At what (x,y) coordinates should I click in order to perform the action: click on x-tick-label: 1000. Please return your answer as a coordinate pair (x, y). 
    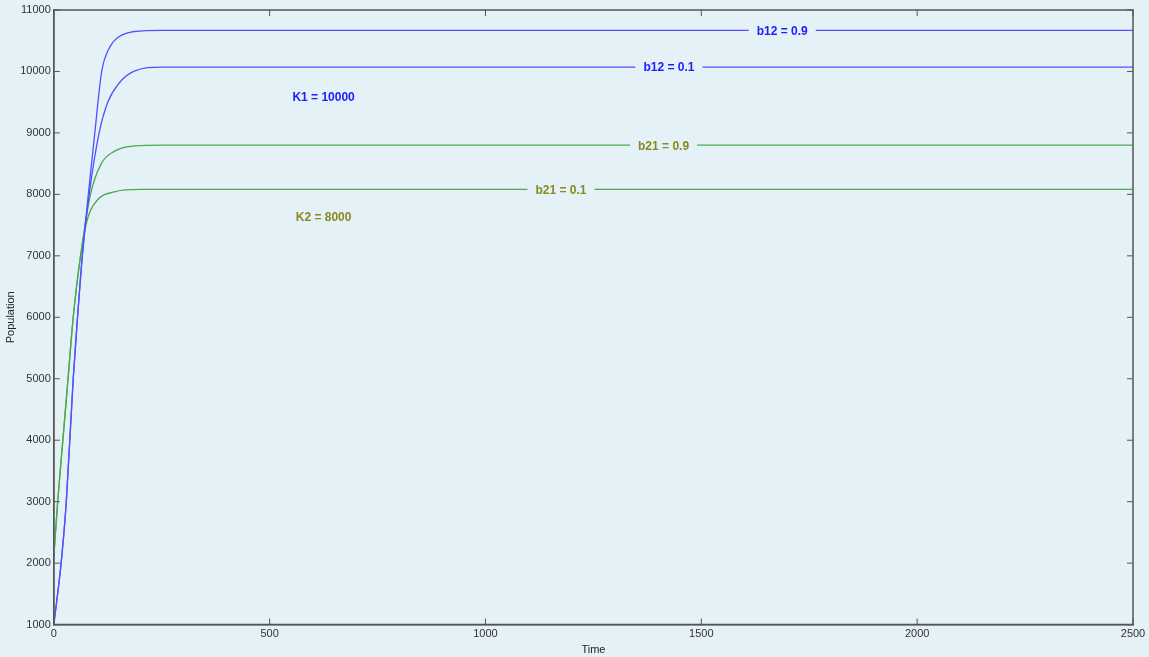
    Looking at the image, I should click on (485, 633).